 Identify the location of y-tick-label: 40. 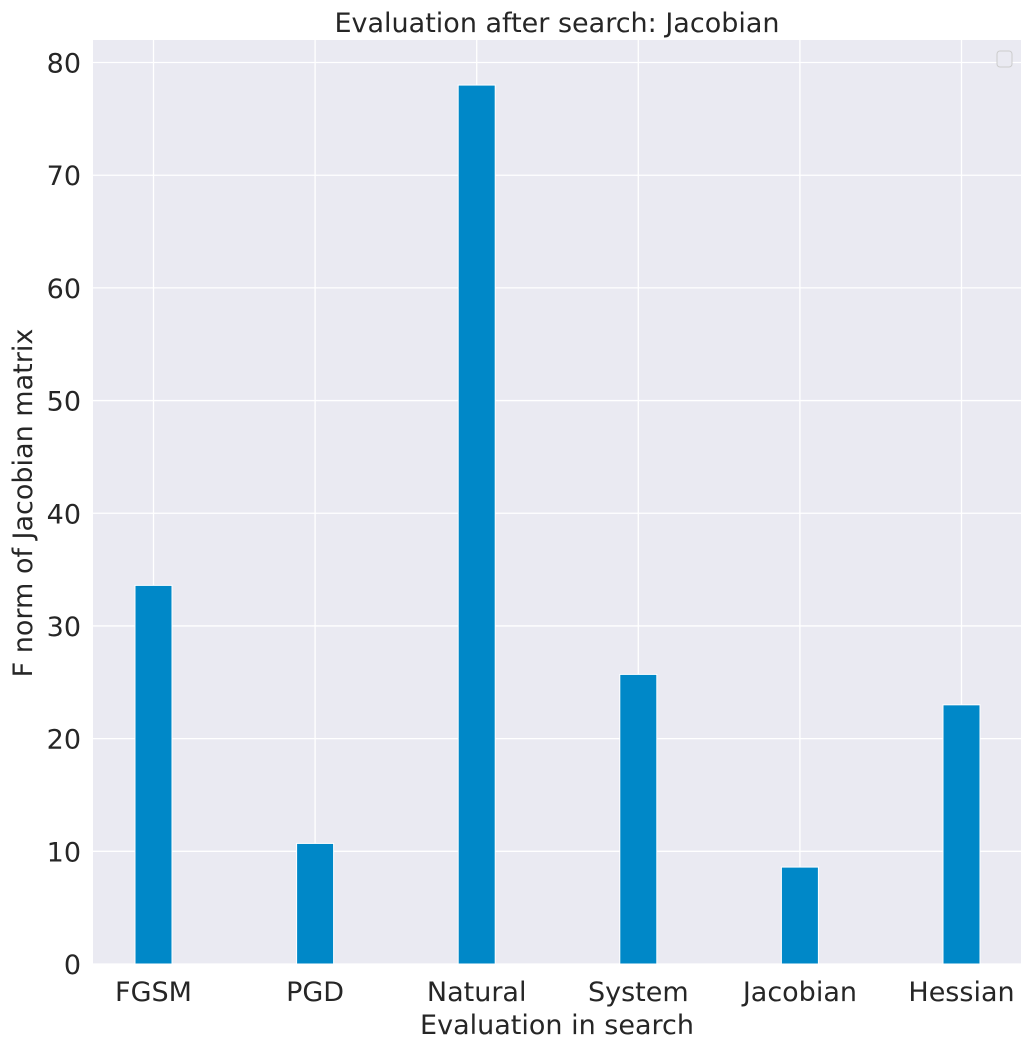
(64, 514).